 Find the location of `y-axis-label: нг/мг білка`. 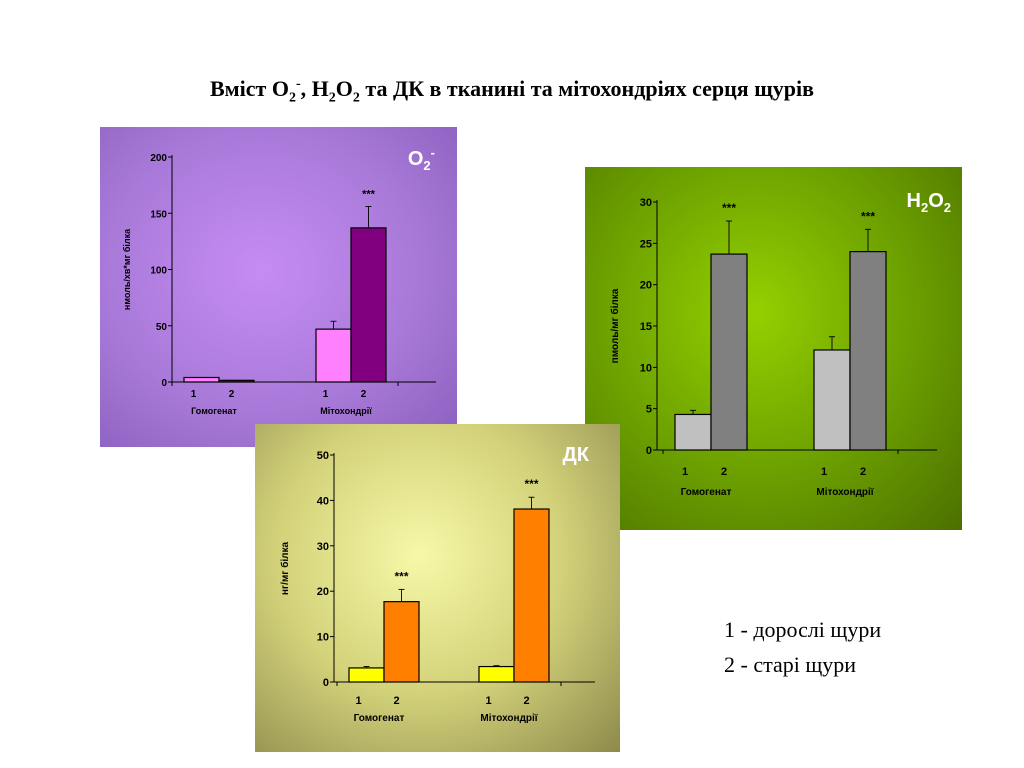

y-axis-label: нг/мг білка is located at coordinates (285, 568).